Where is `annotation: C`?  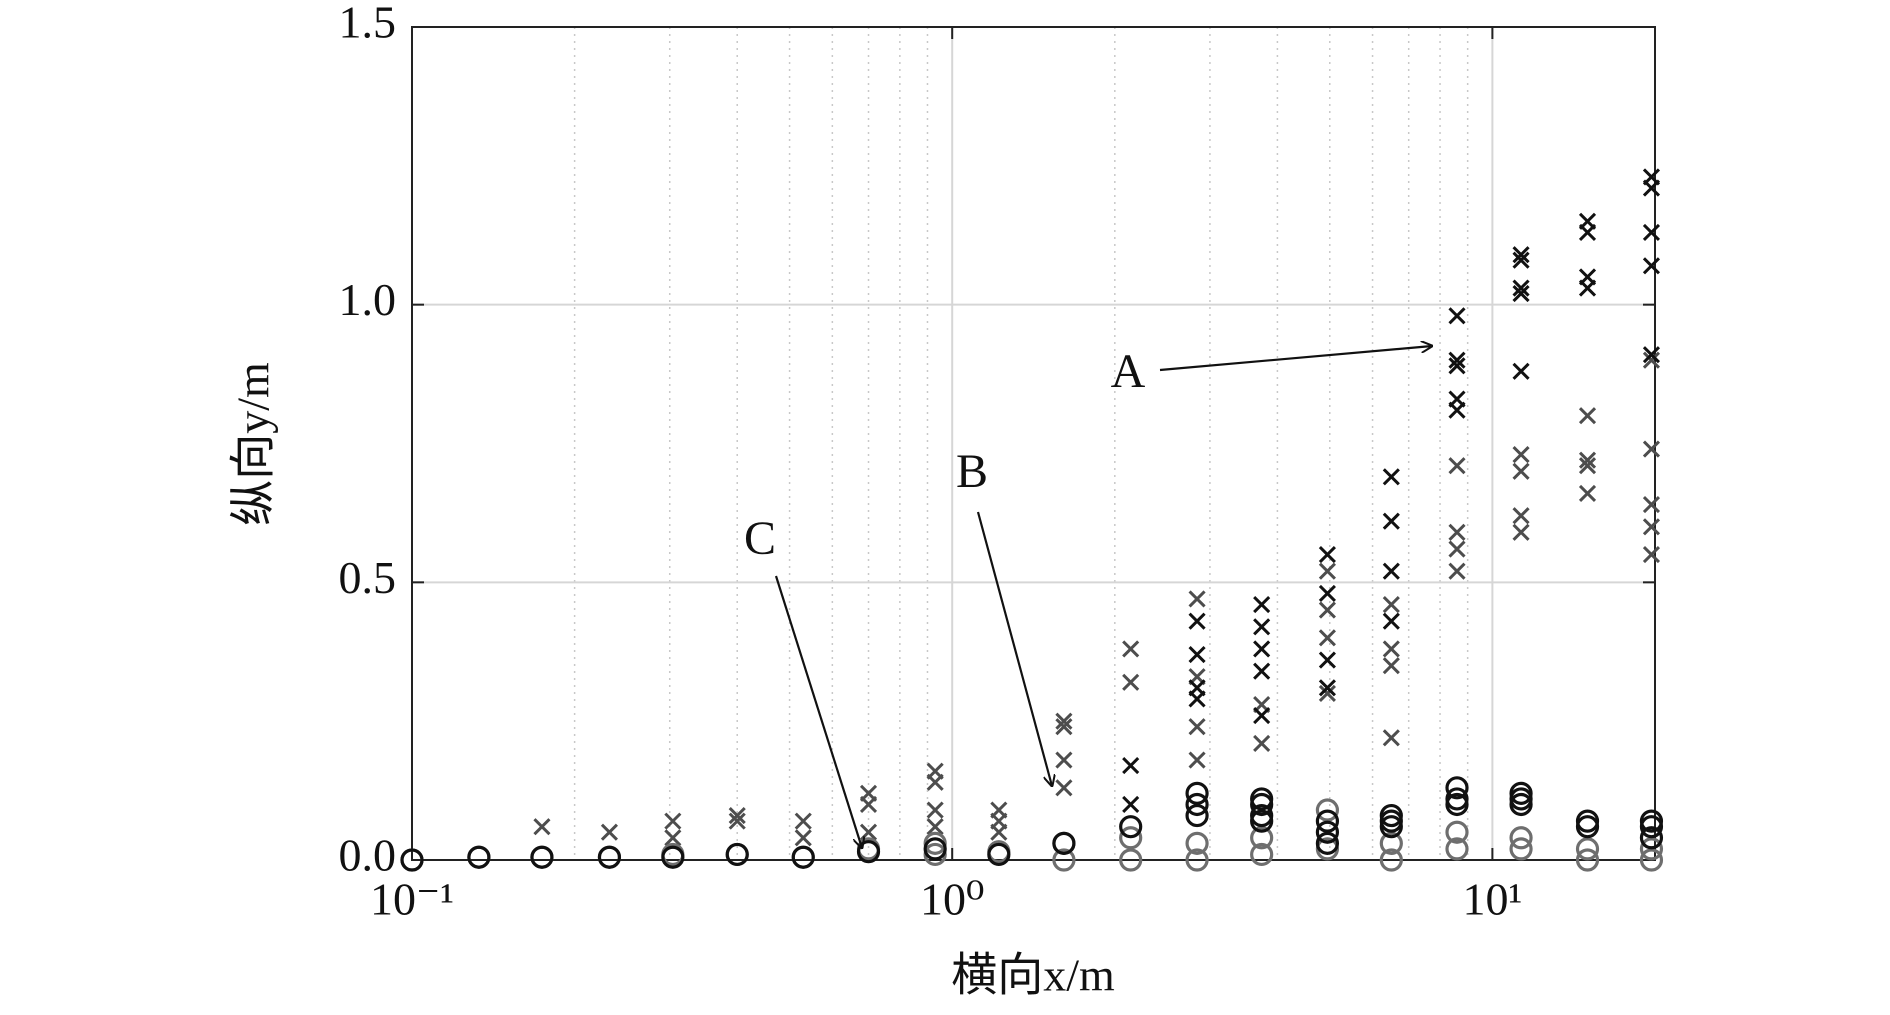
annotation: C is located at coordinates (760, 538).